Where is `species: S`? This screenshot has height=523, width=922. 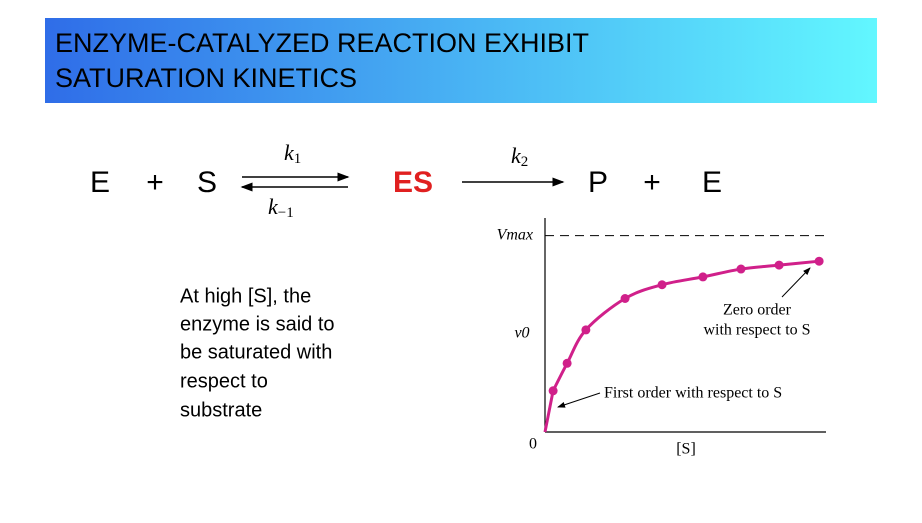 species: S is located at coordinates (207, 182).